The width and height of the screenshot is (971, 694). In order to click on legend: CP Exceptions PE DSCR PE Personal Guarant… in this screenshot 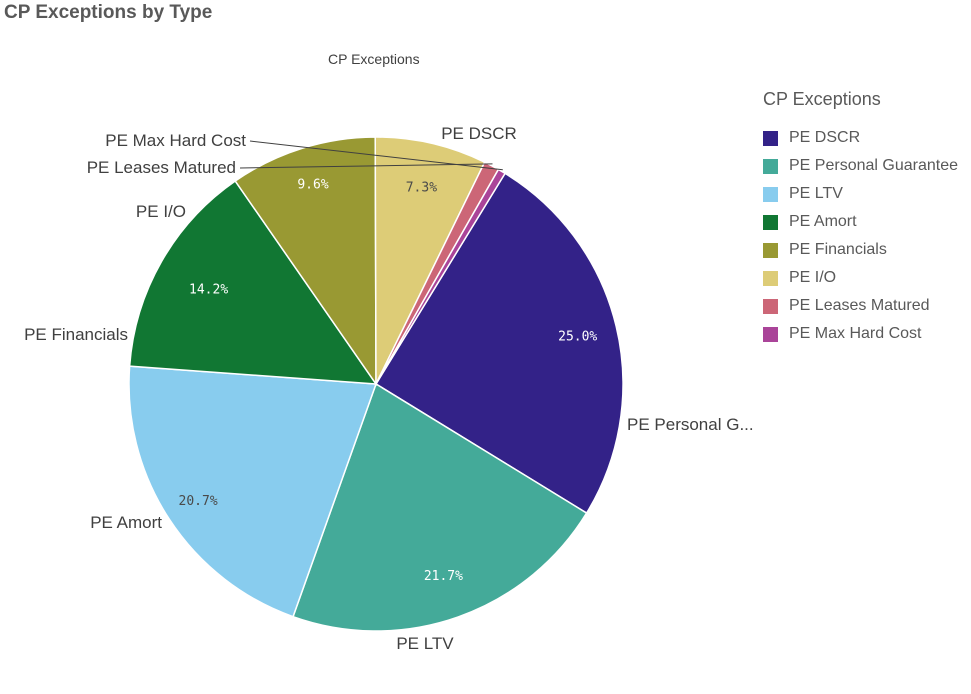, I will do `click(860, 218)`.